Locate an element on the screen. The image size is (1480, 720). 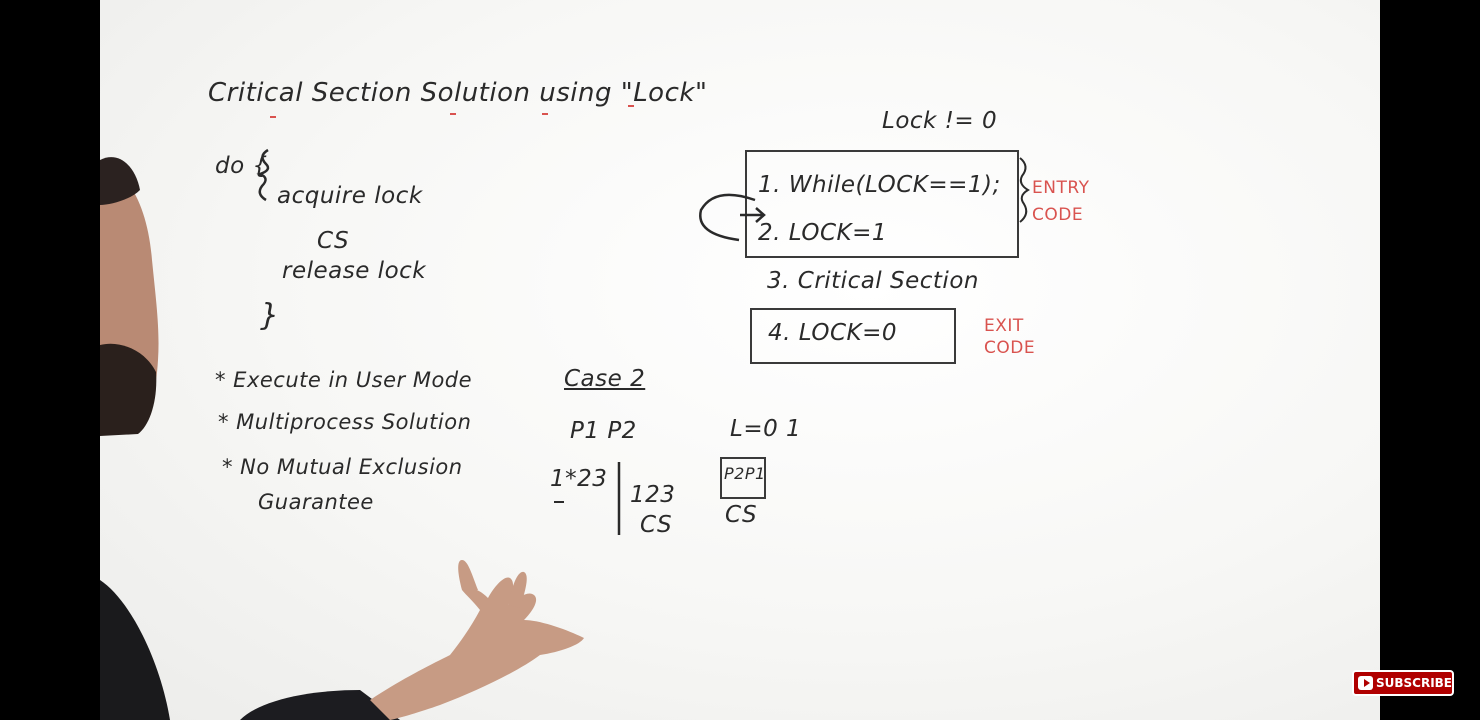
case-boxed-processes is located at coordinates (743, 478).